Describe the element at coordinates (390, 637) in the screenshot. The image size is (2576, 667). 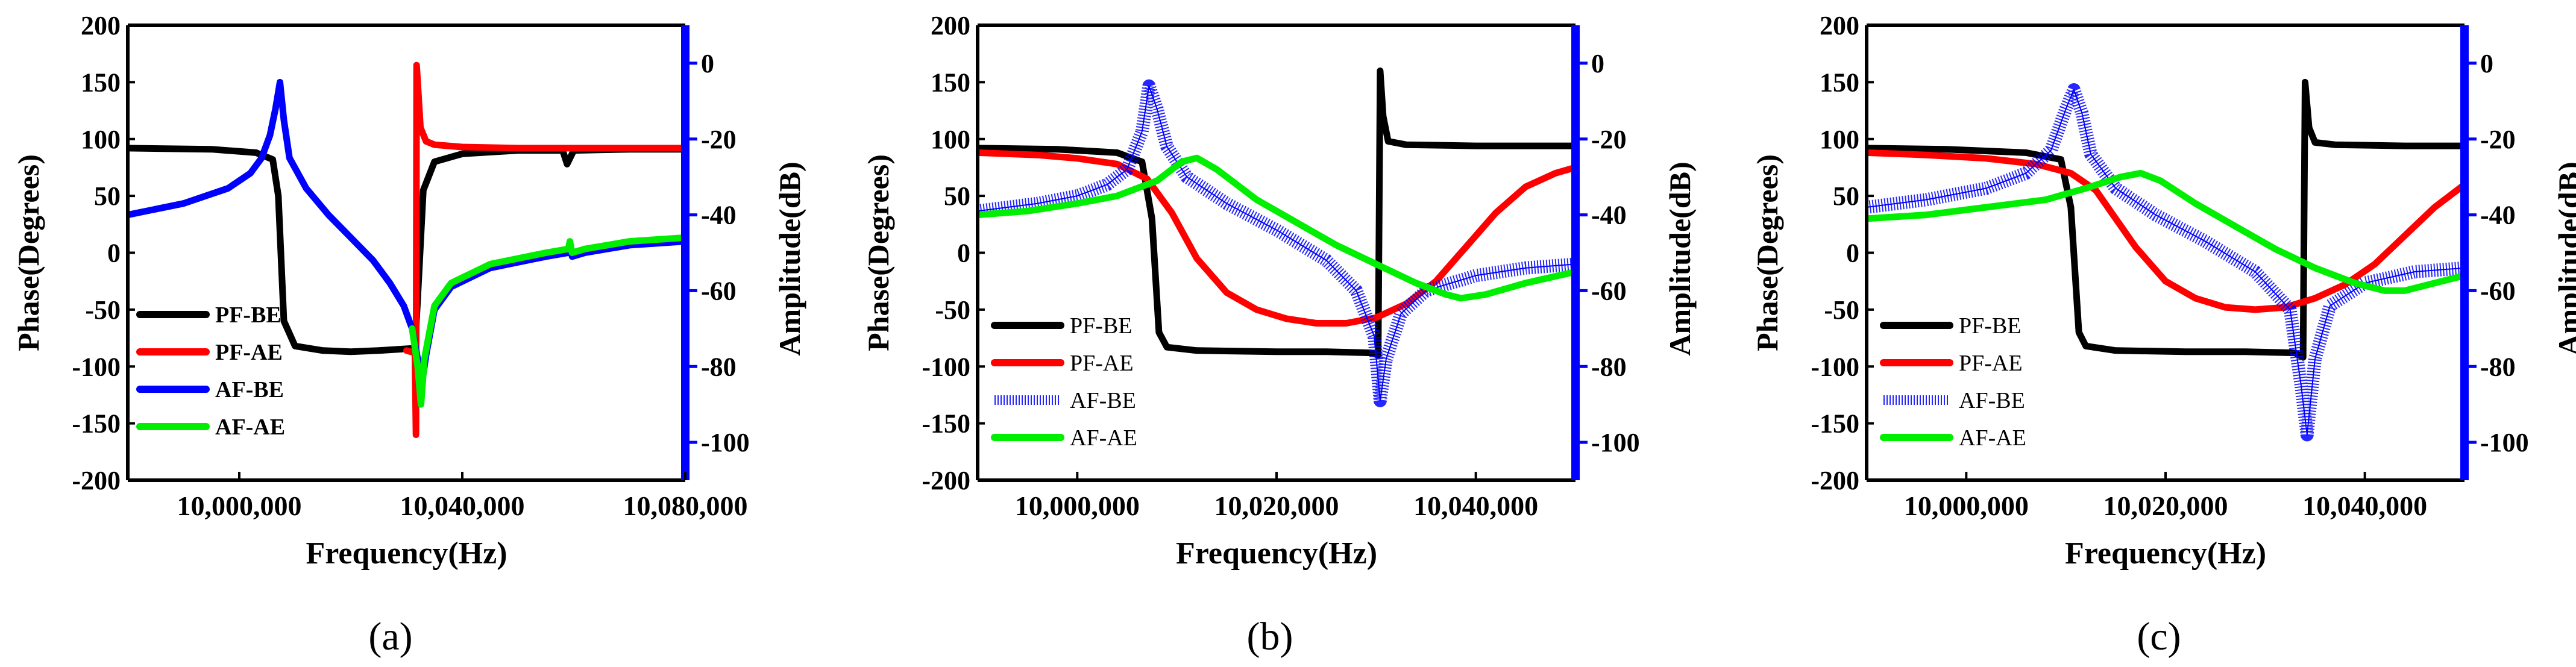
I see `panel-label: (a)` at that location.